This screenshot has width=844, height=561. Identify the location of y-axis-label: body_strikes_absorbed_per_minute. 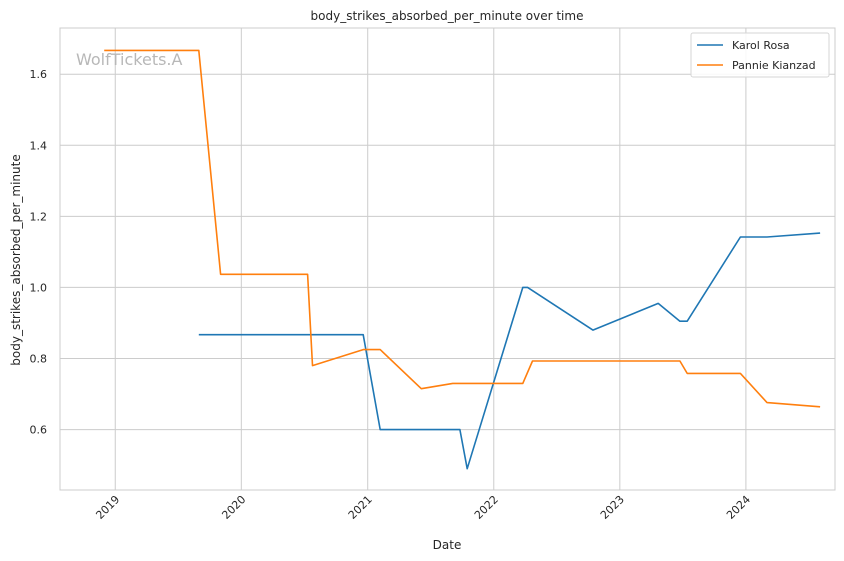
(16, 259).